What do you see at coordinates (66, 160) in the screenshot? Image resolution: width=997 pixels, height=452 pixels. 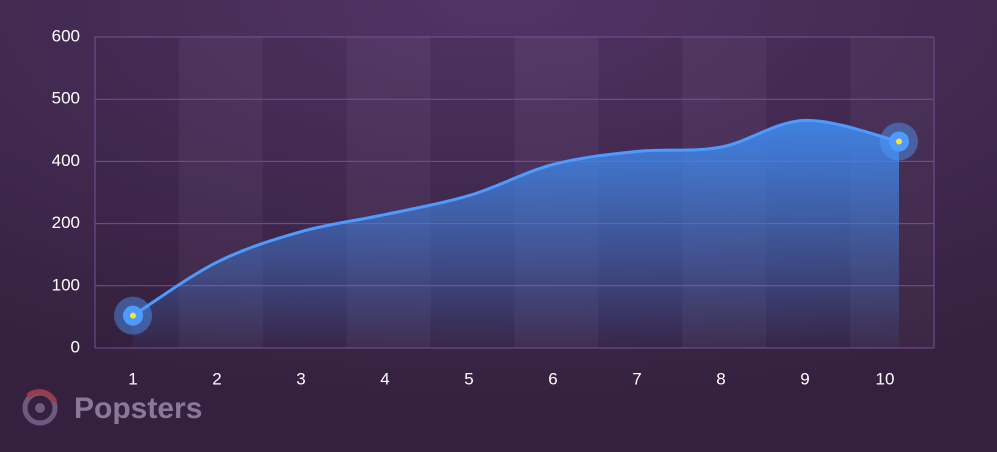 I see `y-tick-label: 400` at bounding box center [66, 160].